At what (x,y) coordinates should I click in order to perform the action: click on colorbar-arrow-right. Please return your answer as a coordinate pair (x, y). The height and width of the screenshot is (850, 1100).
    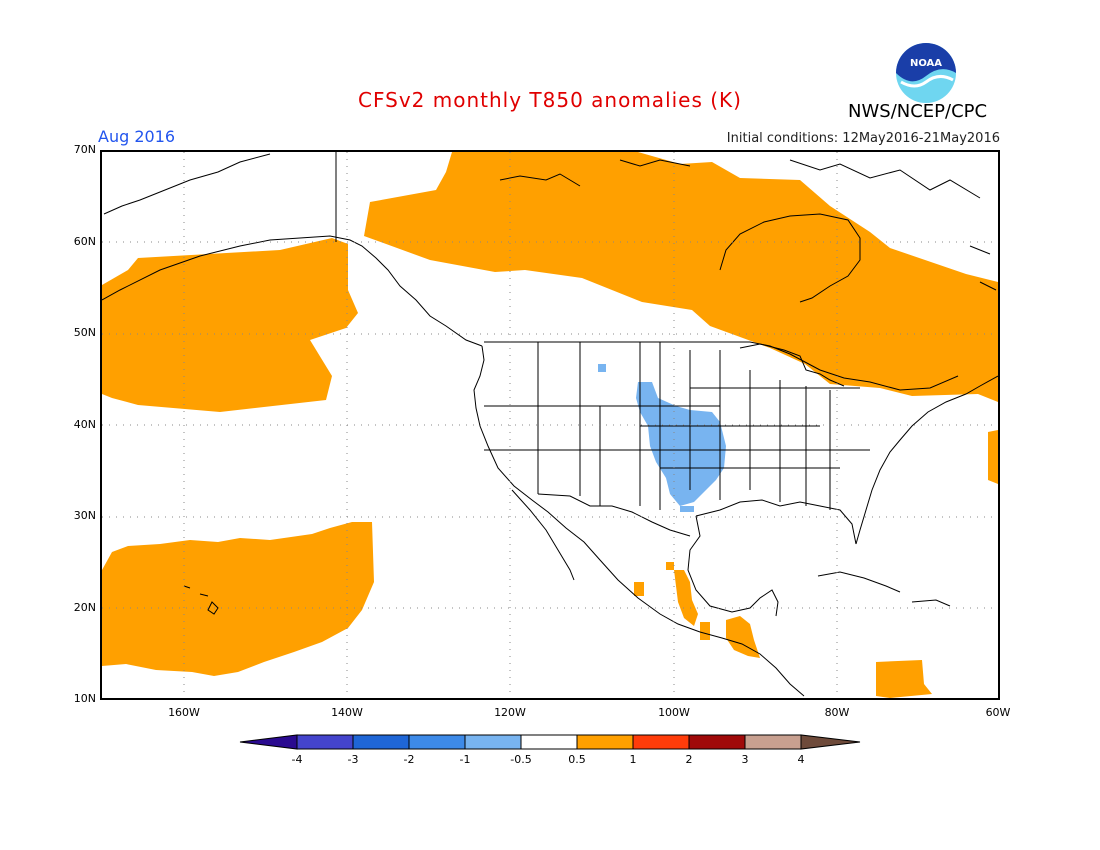
    Looking at the image, I should click on (830, 742).